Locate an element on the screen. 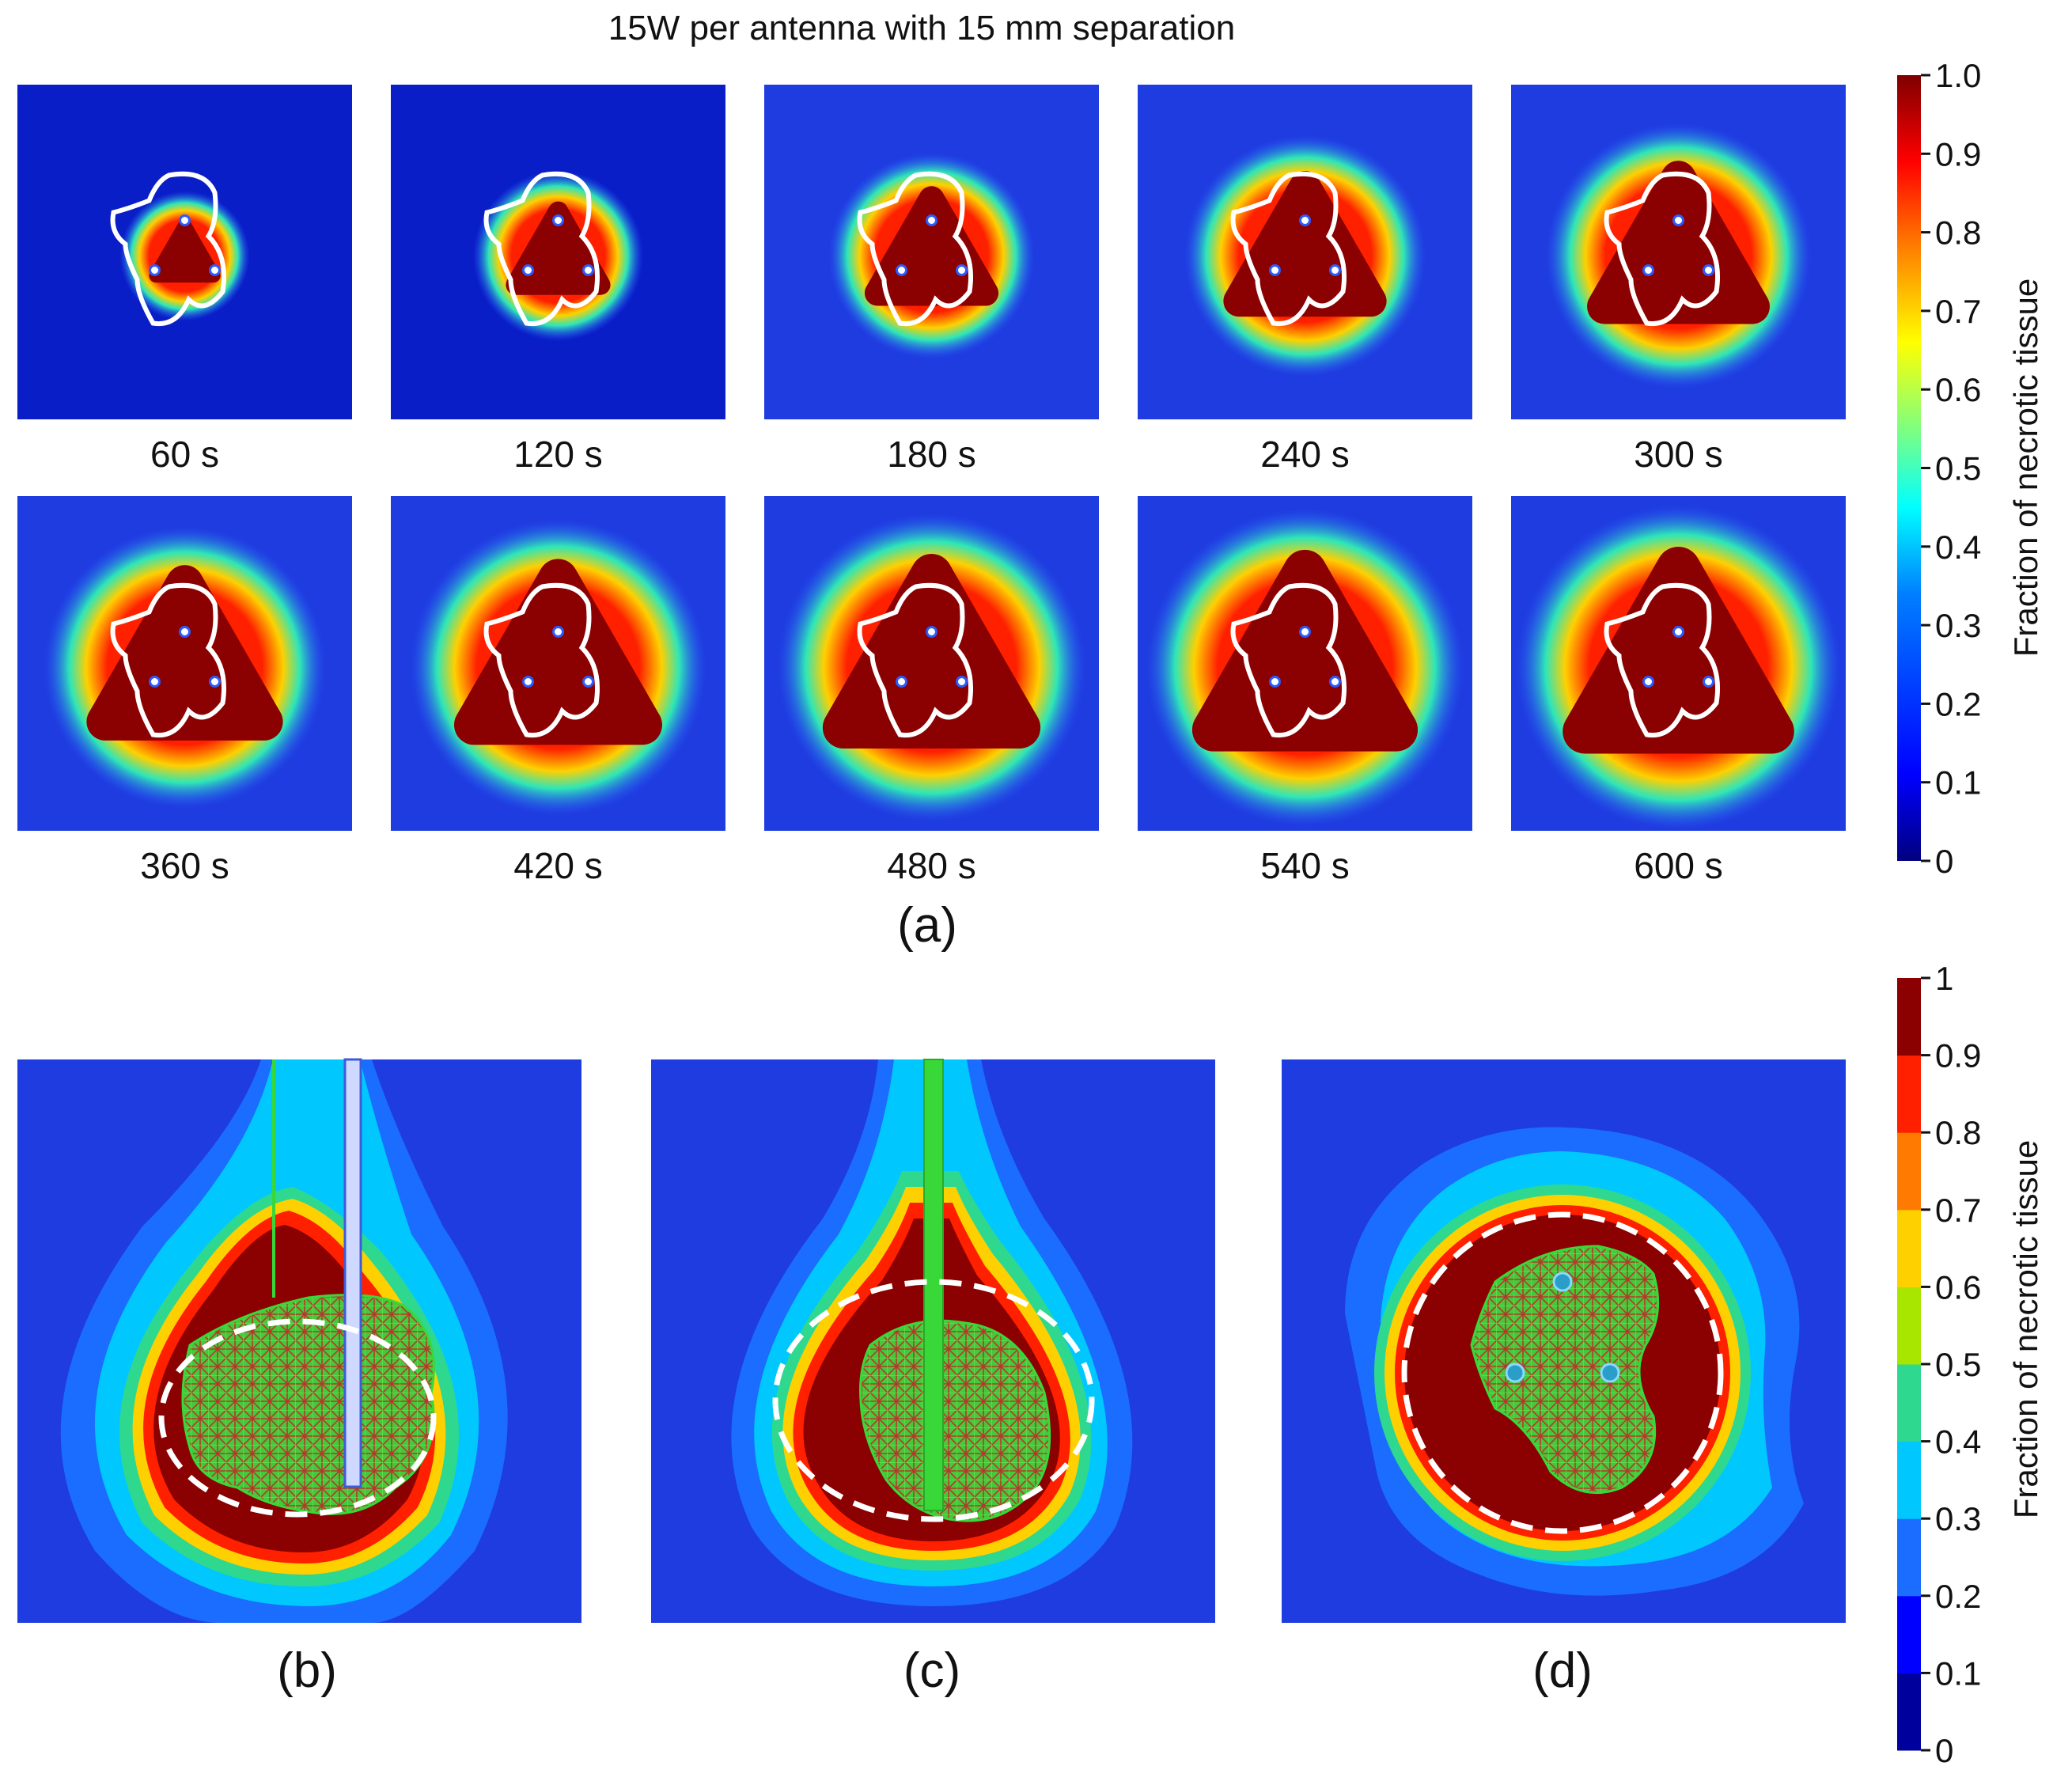 The width and height of the screenshot is (2072, 1770). panel-c is located at coordinates (933, 1341).